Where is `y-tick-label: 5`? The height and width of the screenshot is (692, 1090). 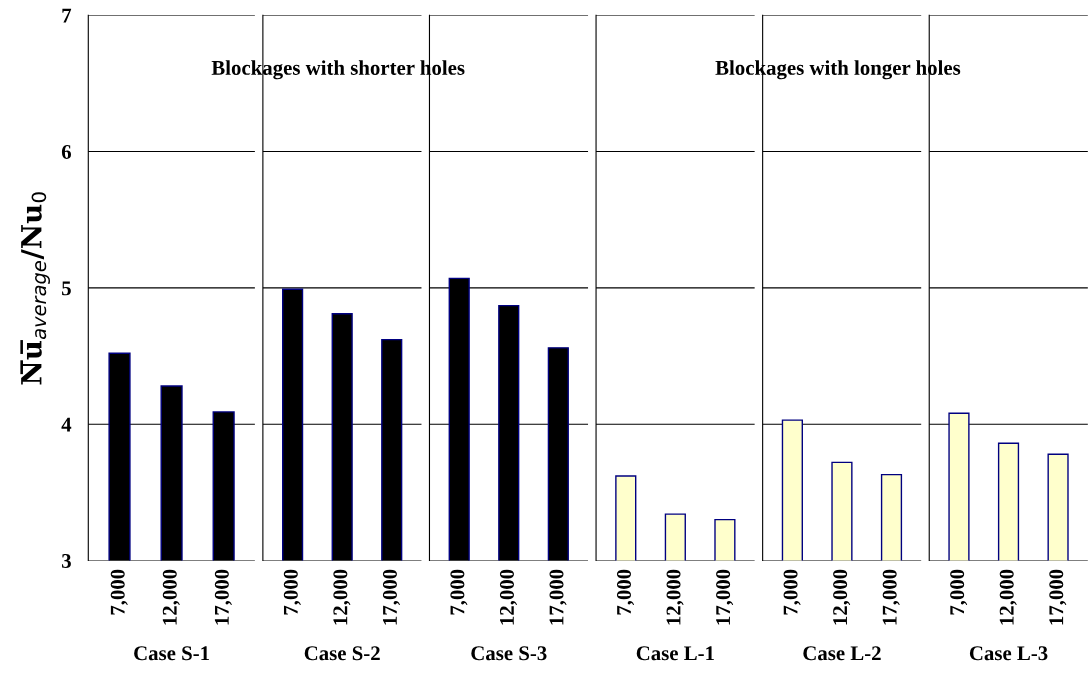 y-tick-label: 5 is located at coordinates (66, 288).